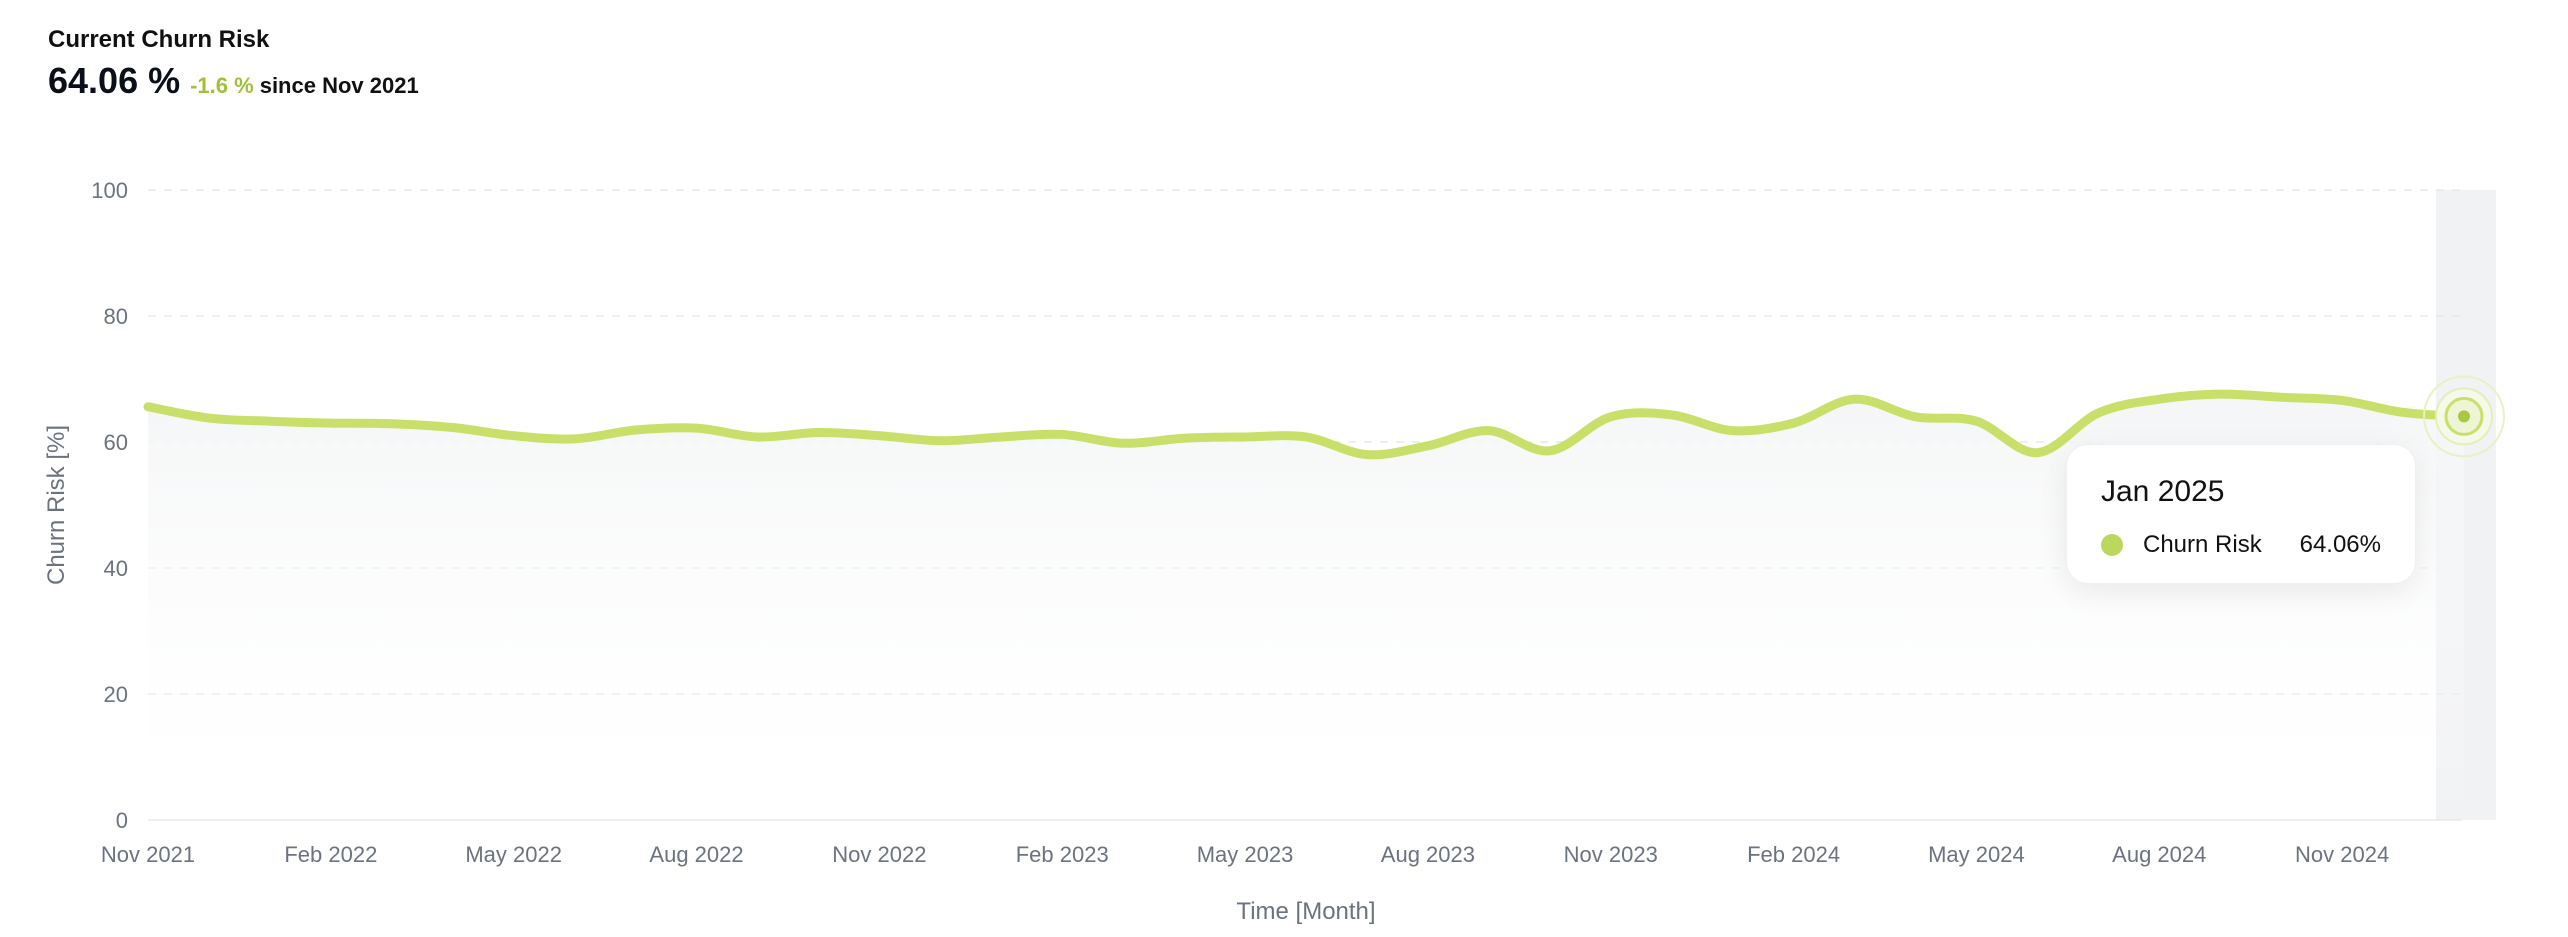  Describe the element at coordinates (2202, 544) in the screenshot. I see `tooltip-series-name: Churn Risk` at that location.